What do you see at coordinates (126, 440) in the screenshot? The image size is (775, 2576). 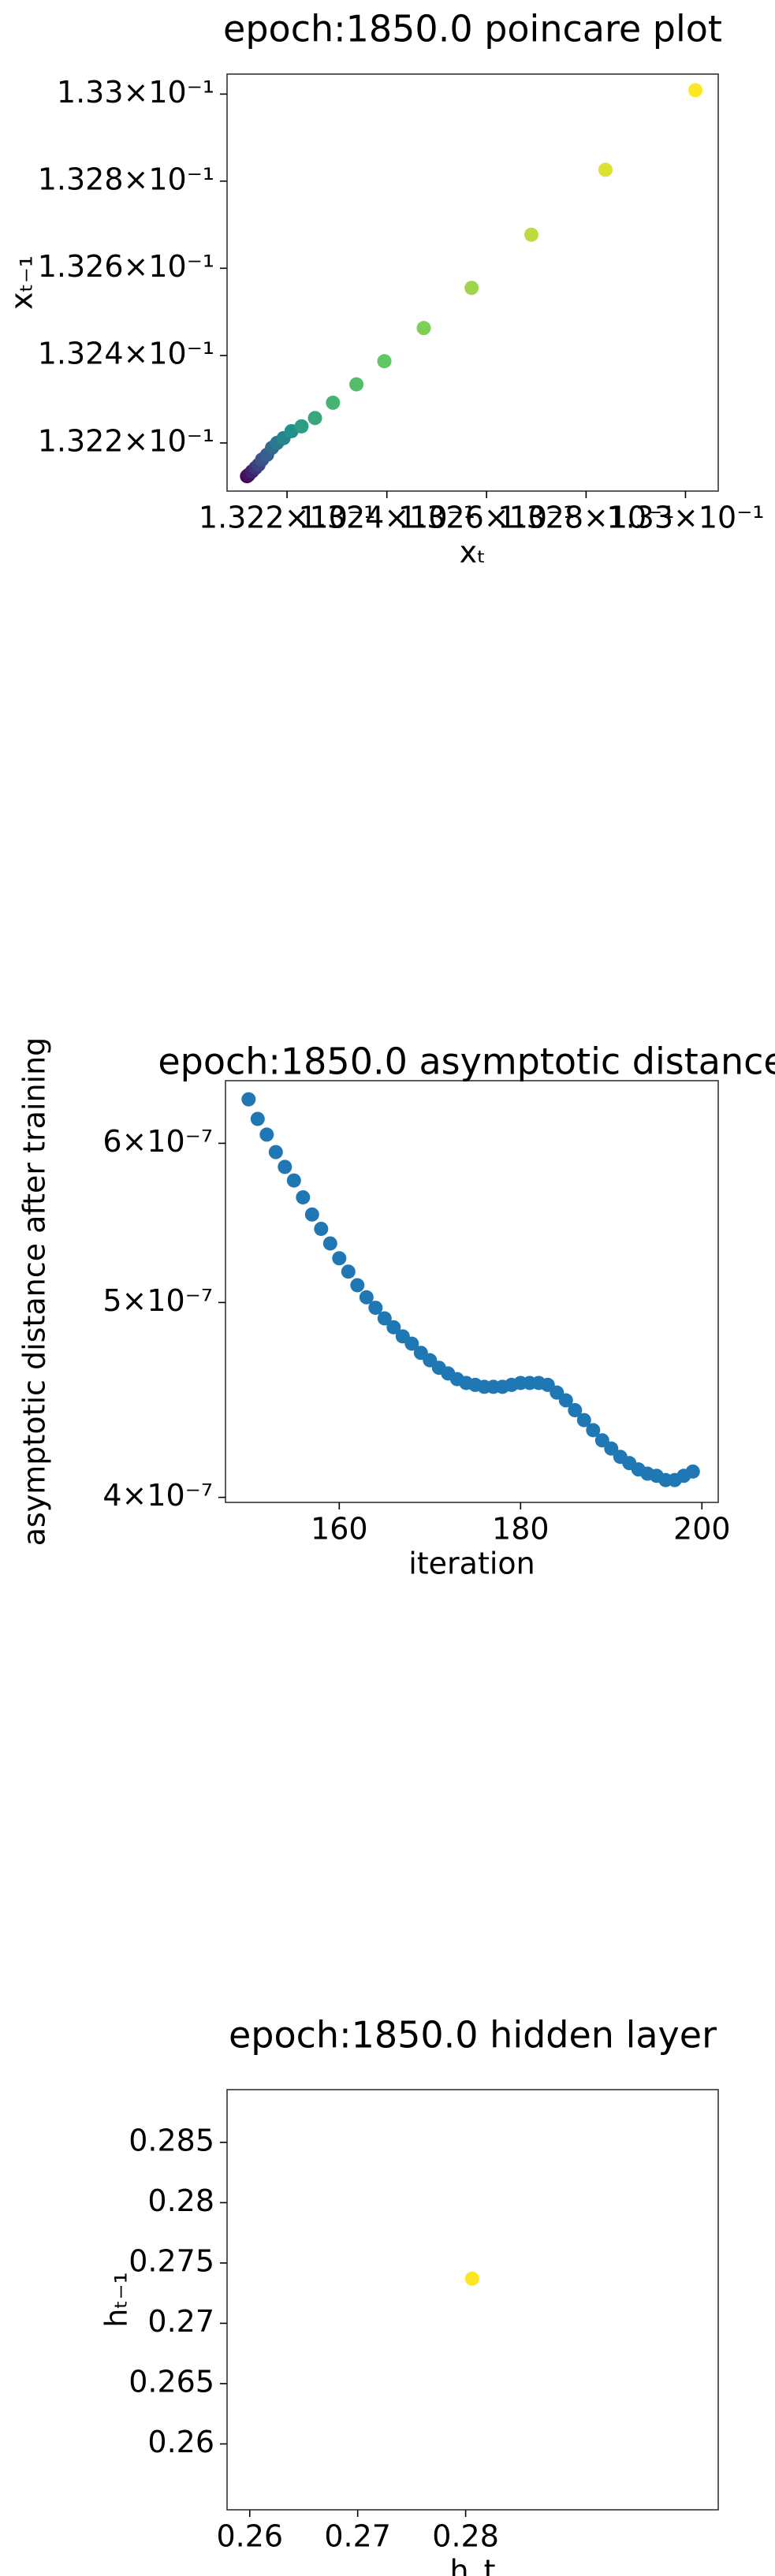 I see `y-tick-label: 1.322×10⁻¹` at bounding box center [126, 440].